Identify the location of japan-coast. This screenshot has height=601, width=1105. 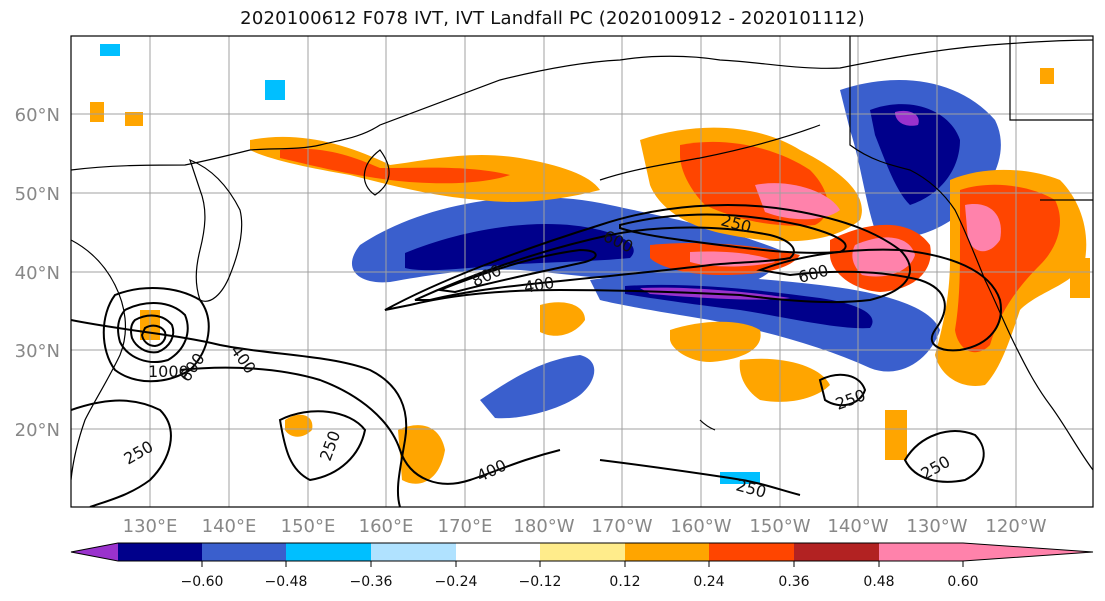
(216, 230).